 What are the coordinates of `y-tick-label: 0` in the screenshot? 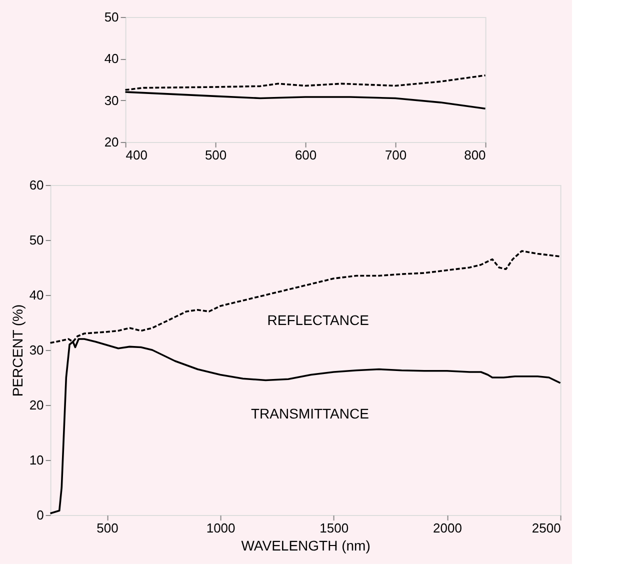 It's located at (40, 515).